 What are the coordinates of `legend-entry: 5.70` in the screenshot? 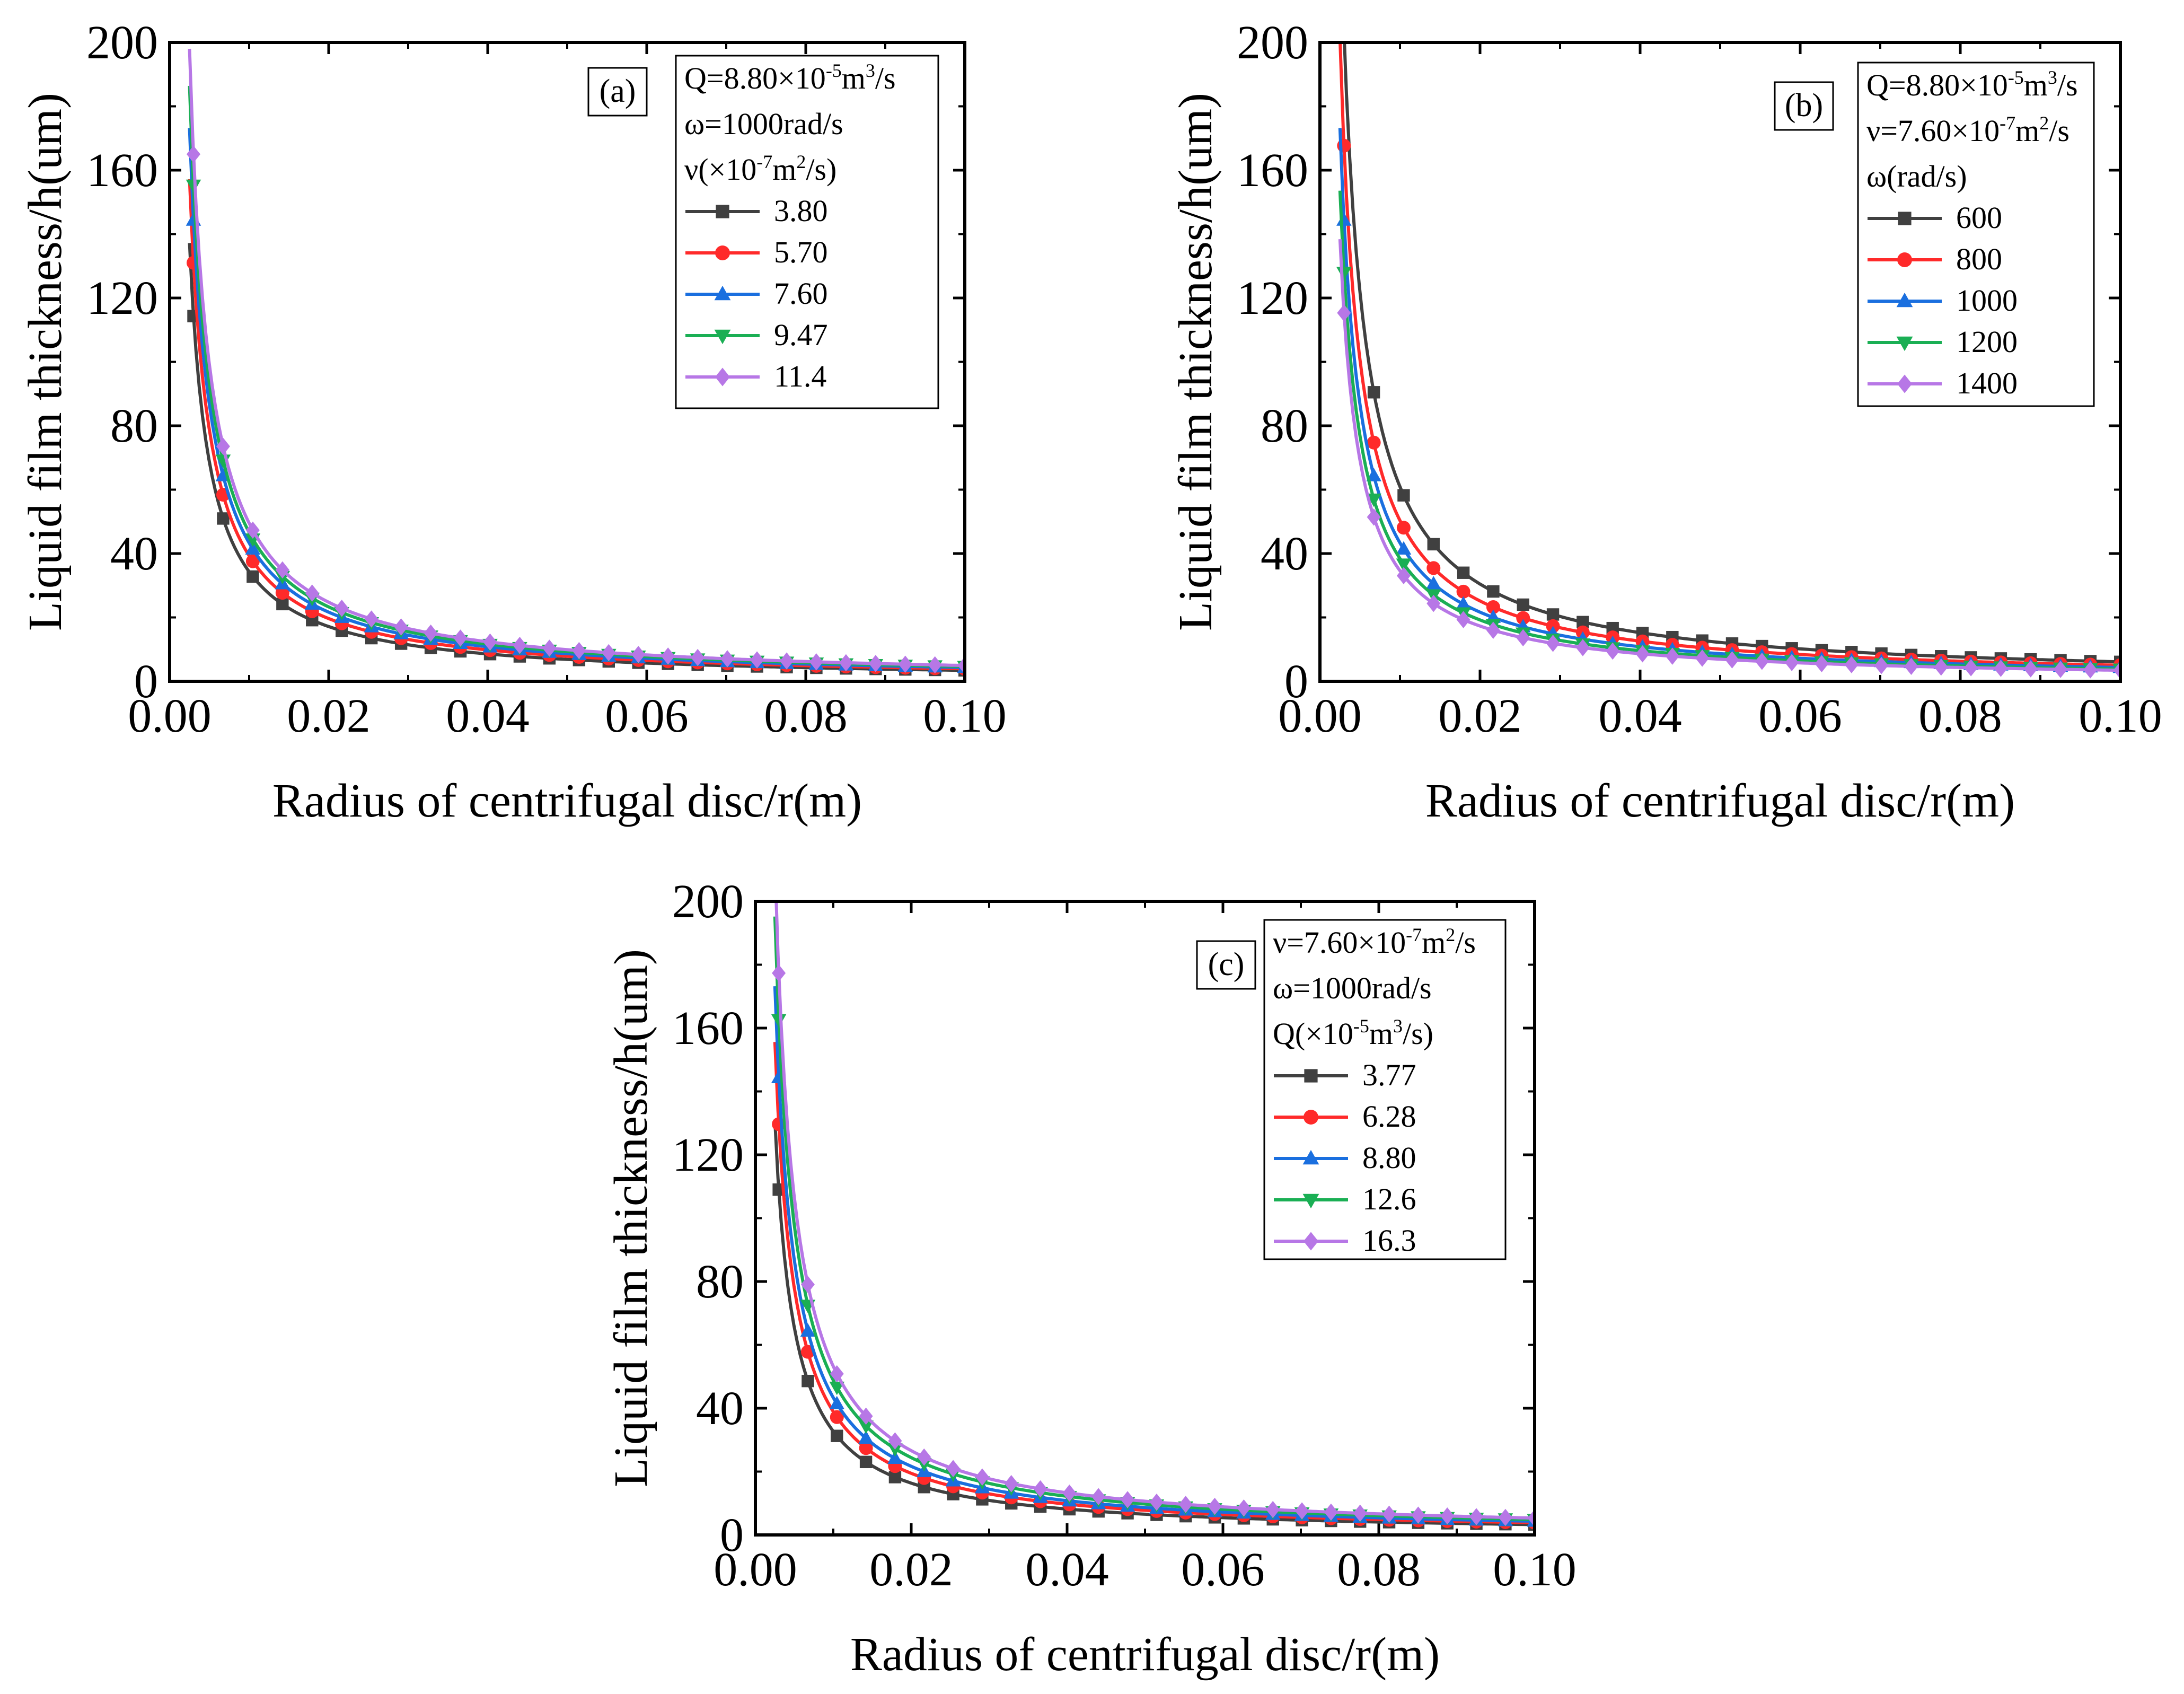 It's located at (756, 252).